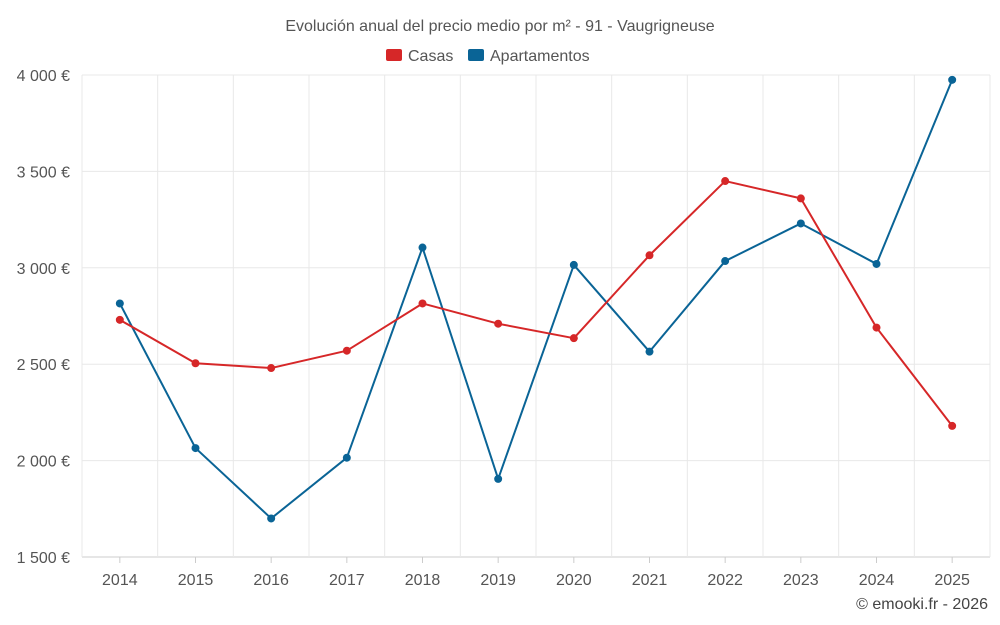  I want to click on credit-text: © emooki.fr - 2026, so click(922, 604).